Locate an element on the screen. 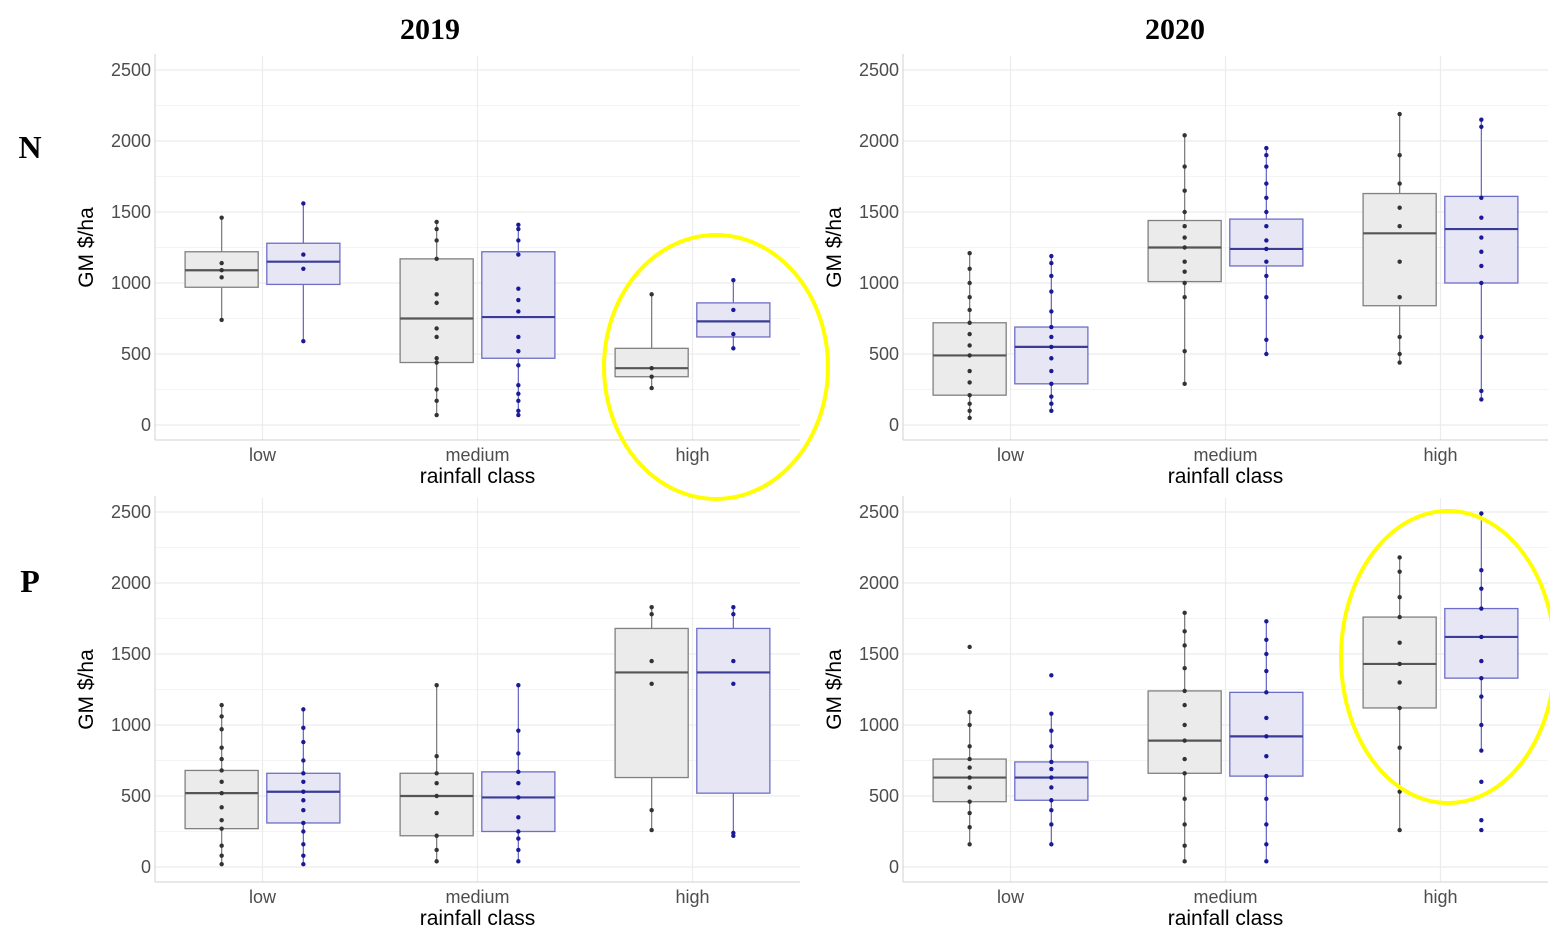  column-title-2019: 2019 is located at coordinates (430, 29).